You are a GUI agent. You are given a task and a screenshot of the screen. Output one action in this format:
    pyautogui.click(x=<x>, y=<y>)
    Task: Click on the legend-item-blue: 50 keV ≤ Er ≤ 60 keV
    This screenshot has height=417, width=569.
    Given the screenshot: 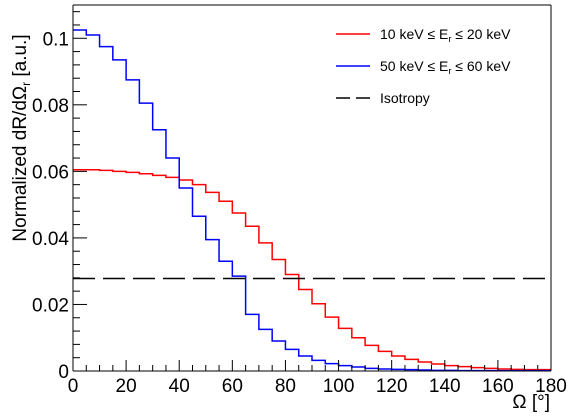 What is the action you would take?
    pyautogui.click(x=423, y=67)
    